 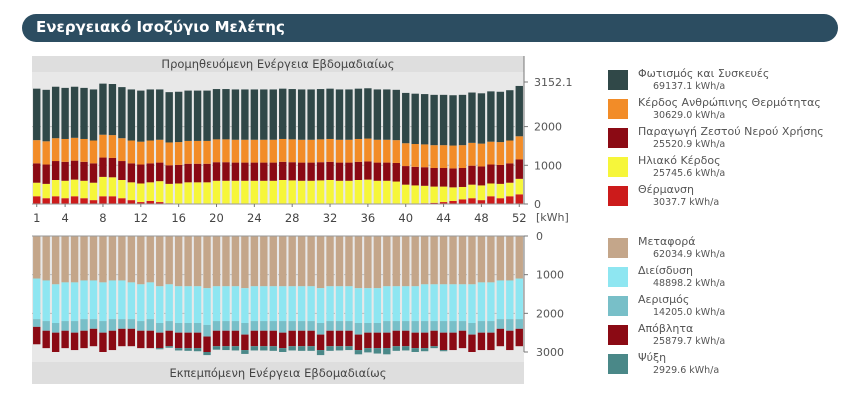 What do you see at coordinates (679, 160) in the screenshot?
I see `legend-label: Ηλιακό Κέρδος` at bounding box center [679, 160].